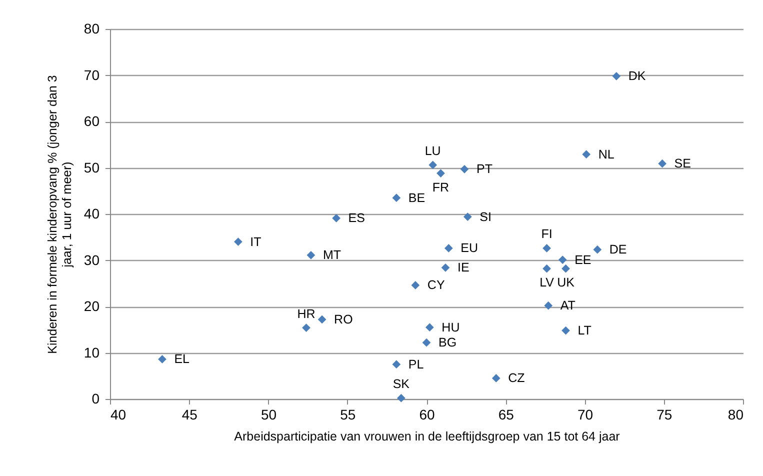  Describe the element at coordinates (92, 28) in the screenshot. I see `y-tick-label: 80` at that location.